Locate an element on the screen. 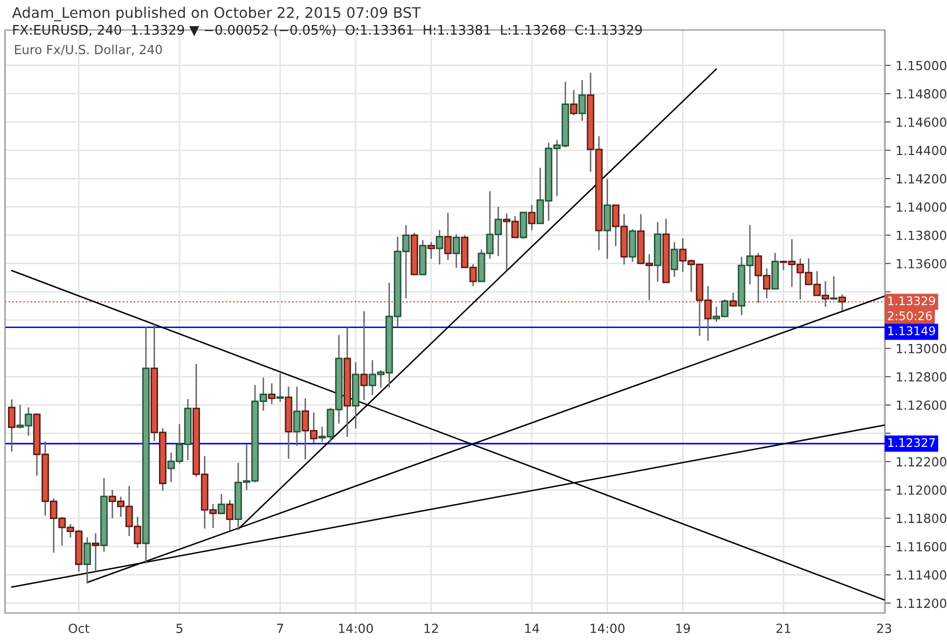 The width and height of the screenshot is (947, 641). annotation: Euro Fx/U.S. Dollar, 240 is located at coordinates (88, 50).